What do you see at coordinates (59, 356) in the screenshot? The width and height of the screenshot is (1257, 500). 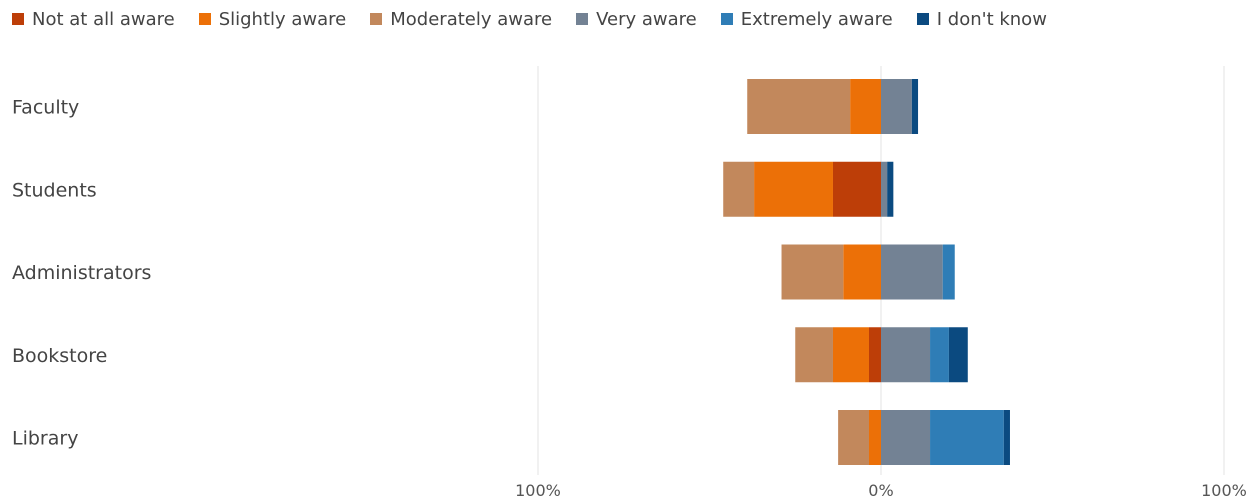 I see `category-label: Bookstore` at bounding box center [59, 356].